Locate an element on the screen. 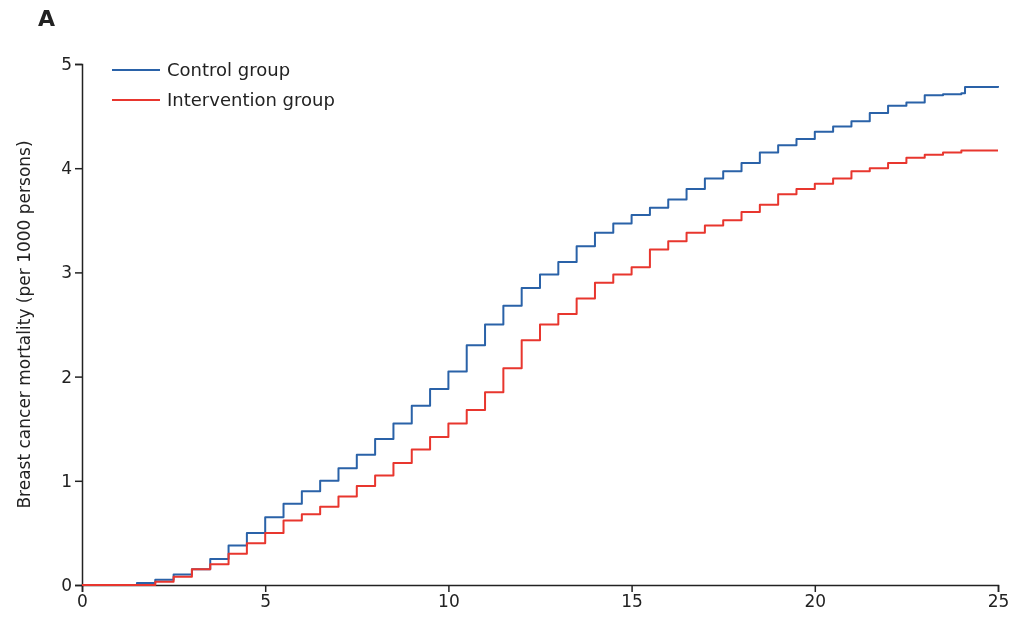  y-tick-label: 2 is located at coordinates (66, 376).